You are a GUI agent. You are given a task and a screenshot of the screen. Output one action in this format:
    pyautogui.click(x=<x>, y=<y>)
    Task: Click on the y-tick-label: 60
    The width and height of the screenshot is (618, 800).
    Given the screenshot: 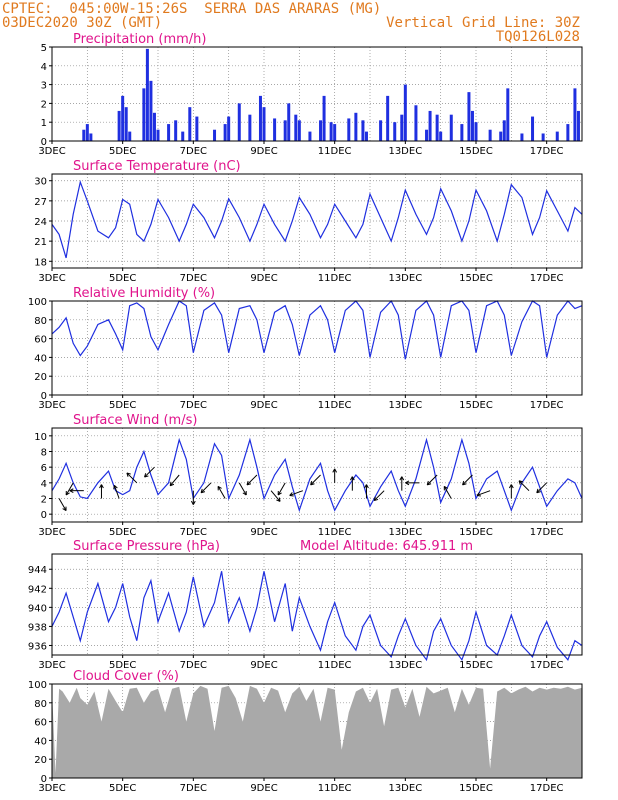 What is the action you would take?
    pyautogui.click(x=40, y=340)
    